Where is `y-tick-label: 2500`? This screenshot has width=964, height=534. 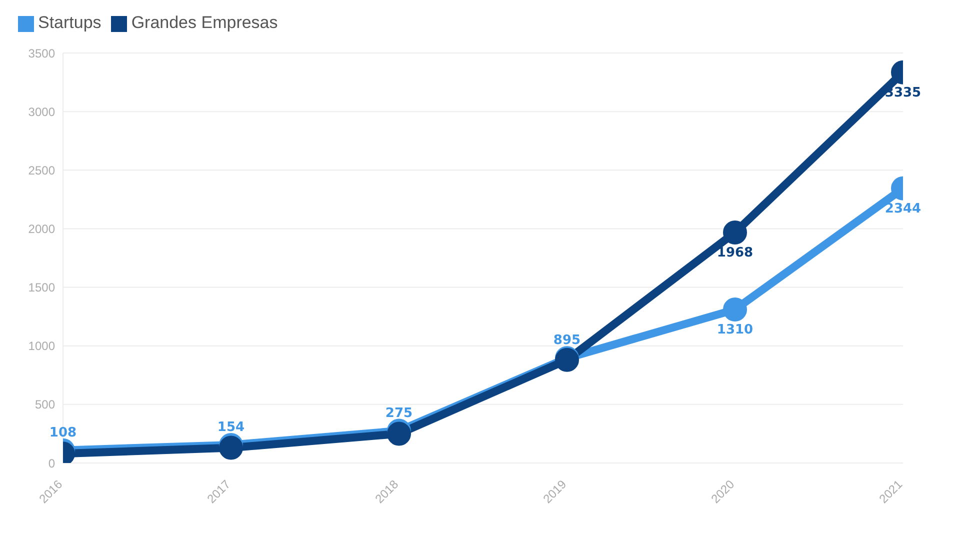
y-tick-label: 2500 is located at coordinates (42, 170).